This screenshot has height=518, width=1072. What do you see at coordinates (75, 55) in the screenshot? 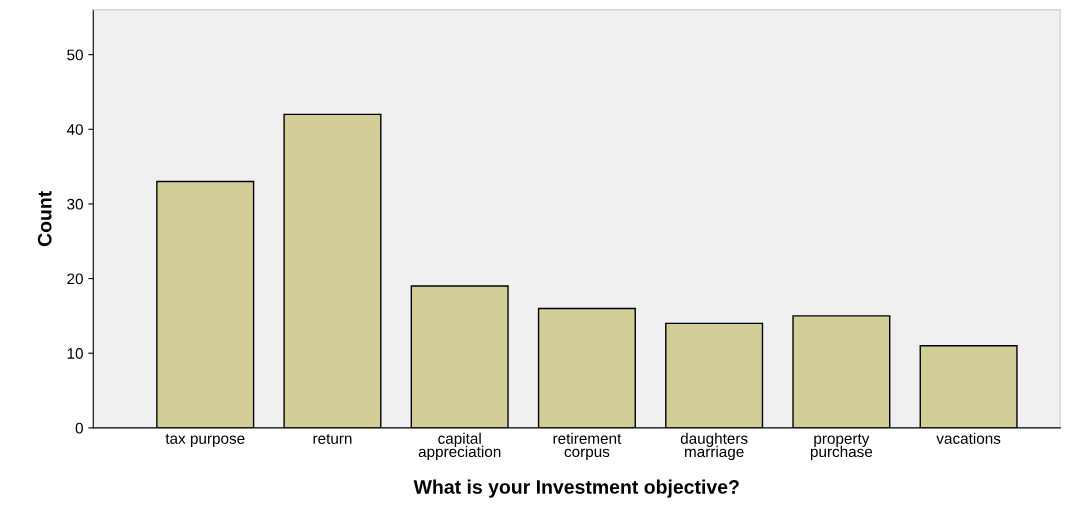
I see `y-tick-label: 50` at bounding box center [75, 55].